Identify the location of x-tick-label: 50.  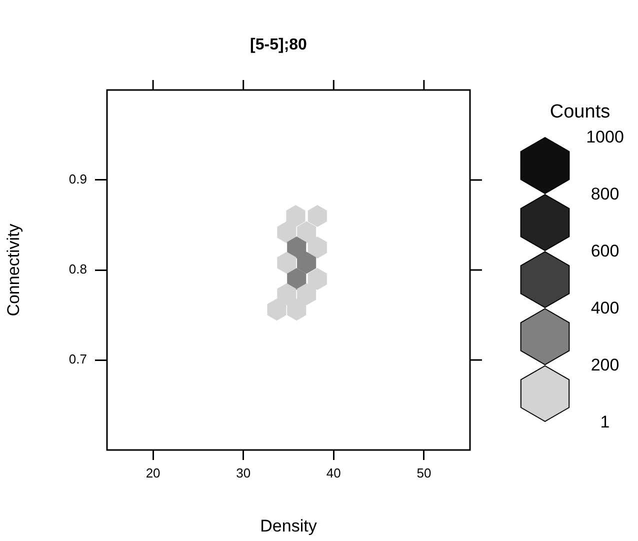
(424, 472).